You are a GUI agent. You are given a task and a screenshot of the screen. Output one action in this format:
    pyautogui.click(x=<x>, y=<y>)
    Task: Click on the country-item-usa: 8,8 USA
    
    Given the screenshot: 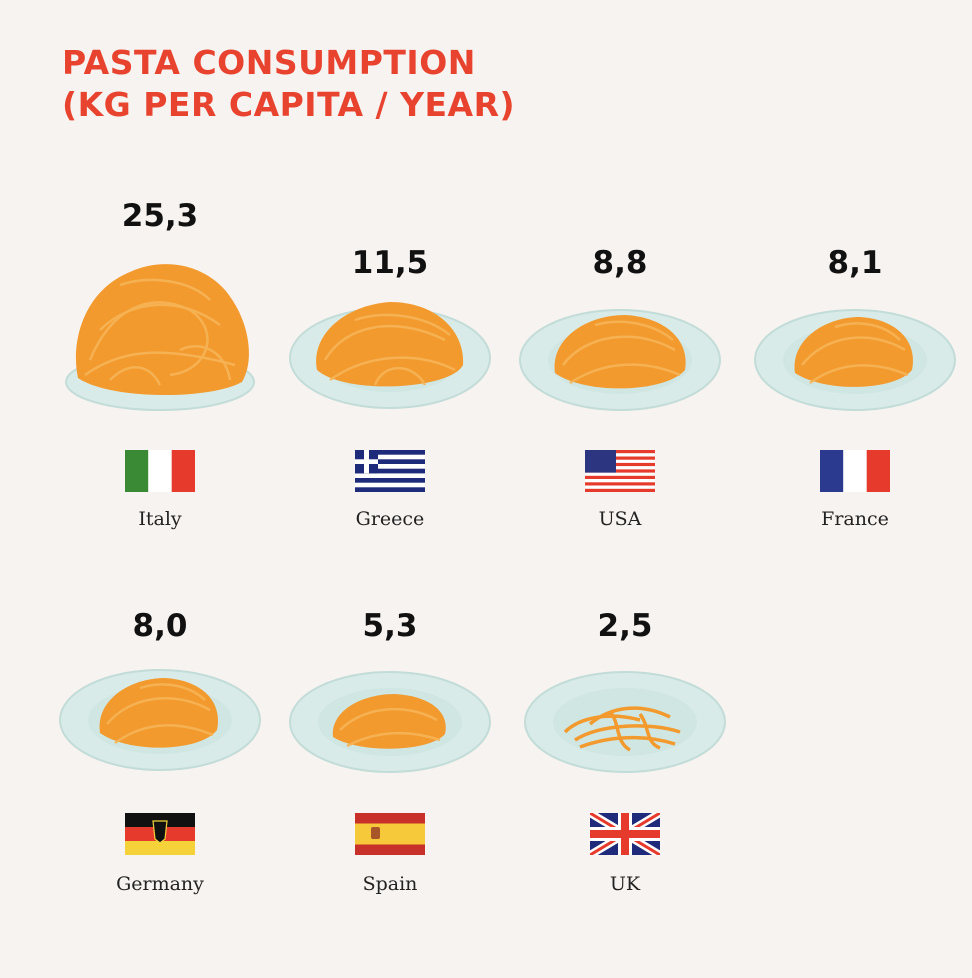 What is the action you would take?
    pyautogui.click(x=620, y=365)
    